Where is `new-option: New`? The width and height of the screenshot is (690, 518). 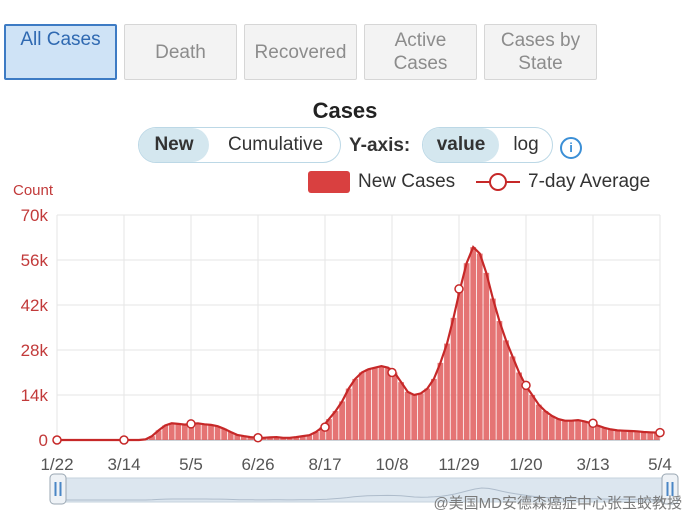
new-option: New is located at coordinates (174, 145).